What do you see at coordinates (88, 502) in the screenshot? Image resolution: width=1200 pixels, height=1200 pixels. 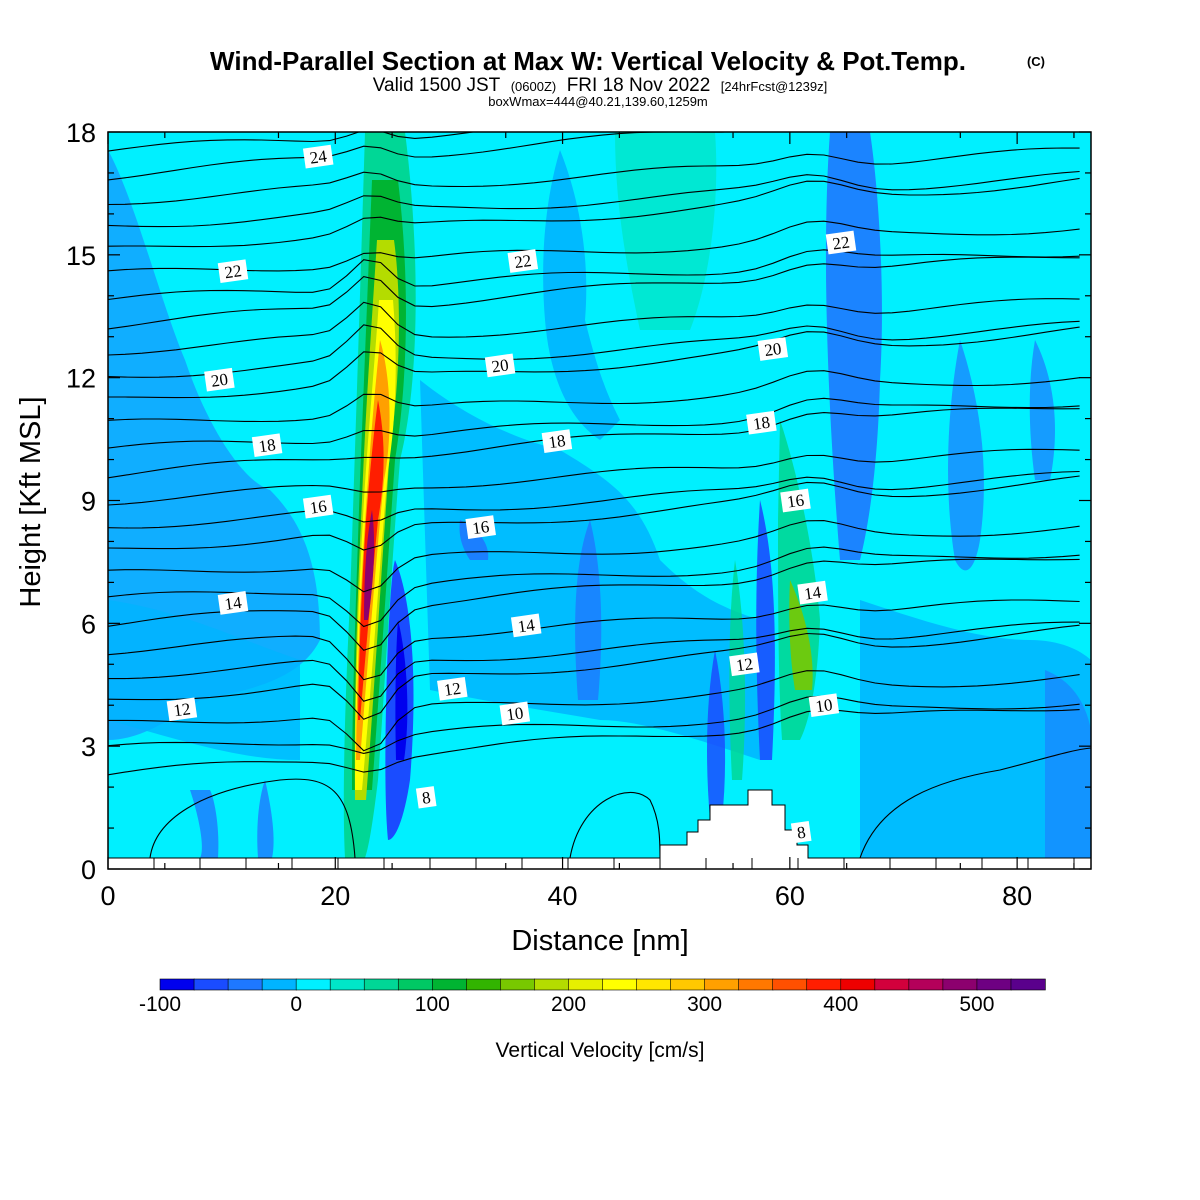 I see `y-tick-label: 9` at bounding box center [88, 502].